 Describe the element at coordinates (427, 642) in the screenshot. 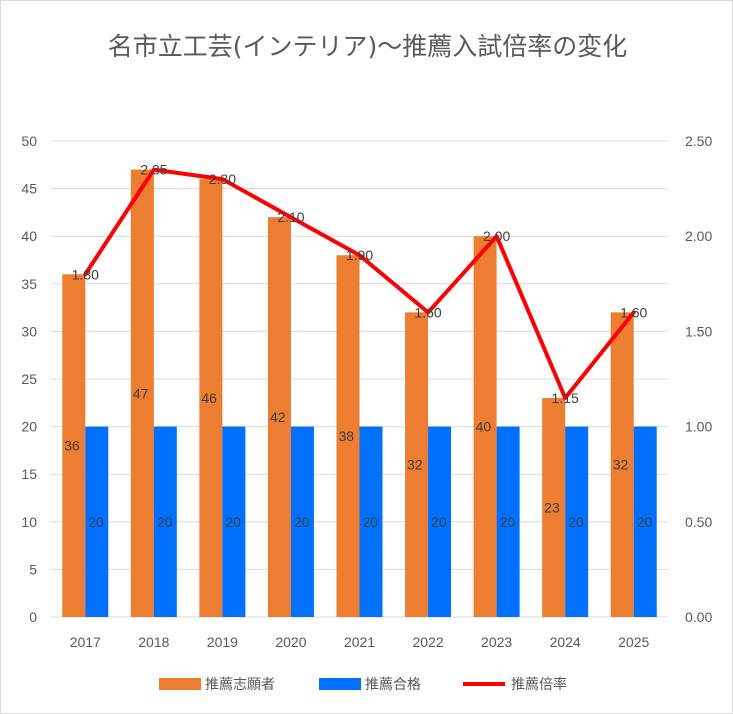

I see `x-tick-label: 2022` at that location.